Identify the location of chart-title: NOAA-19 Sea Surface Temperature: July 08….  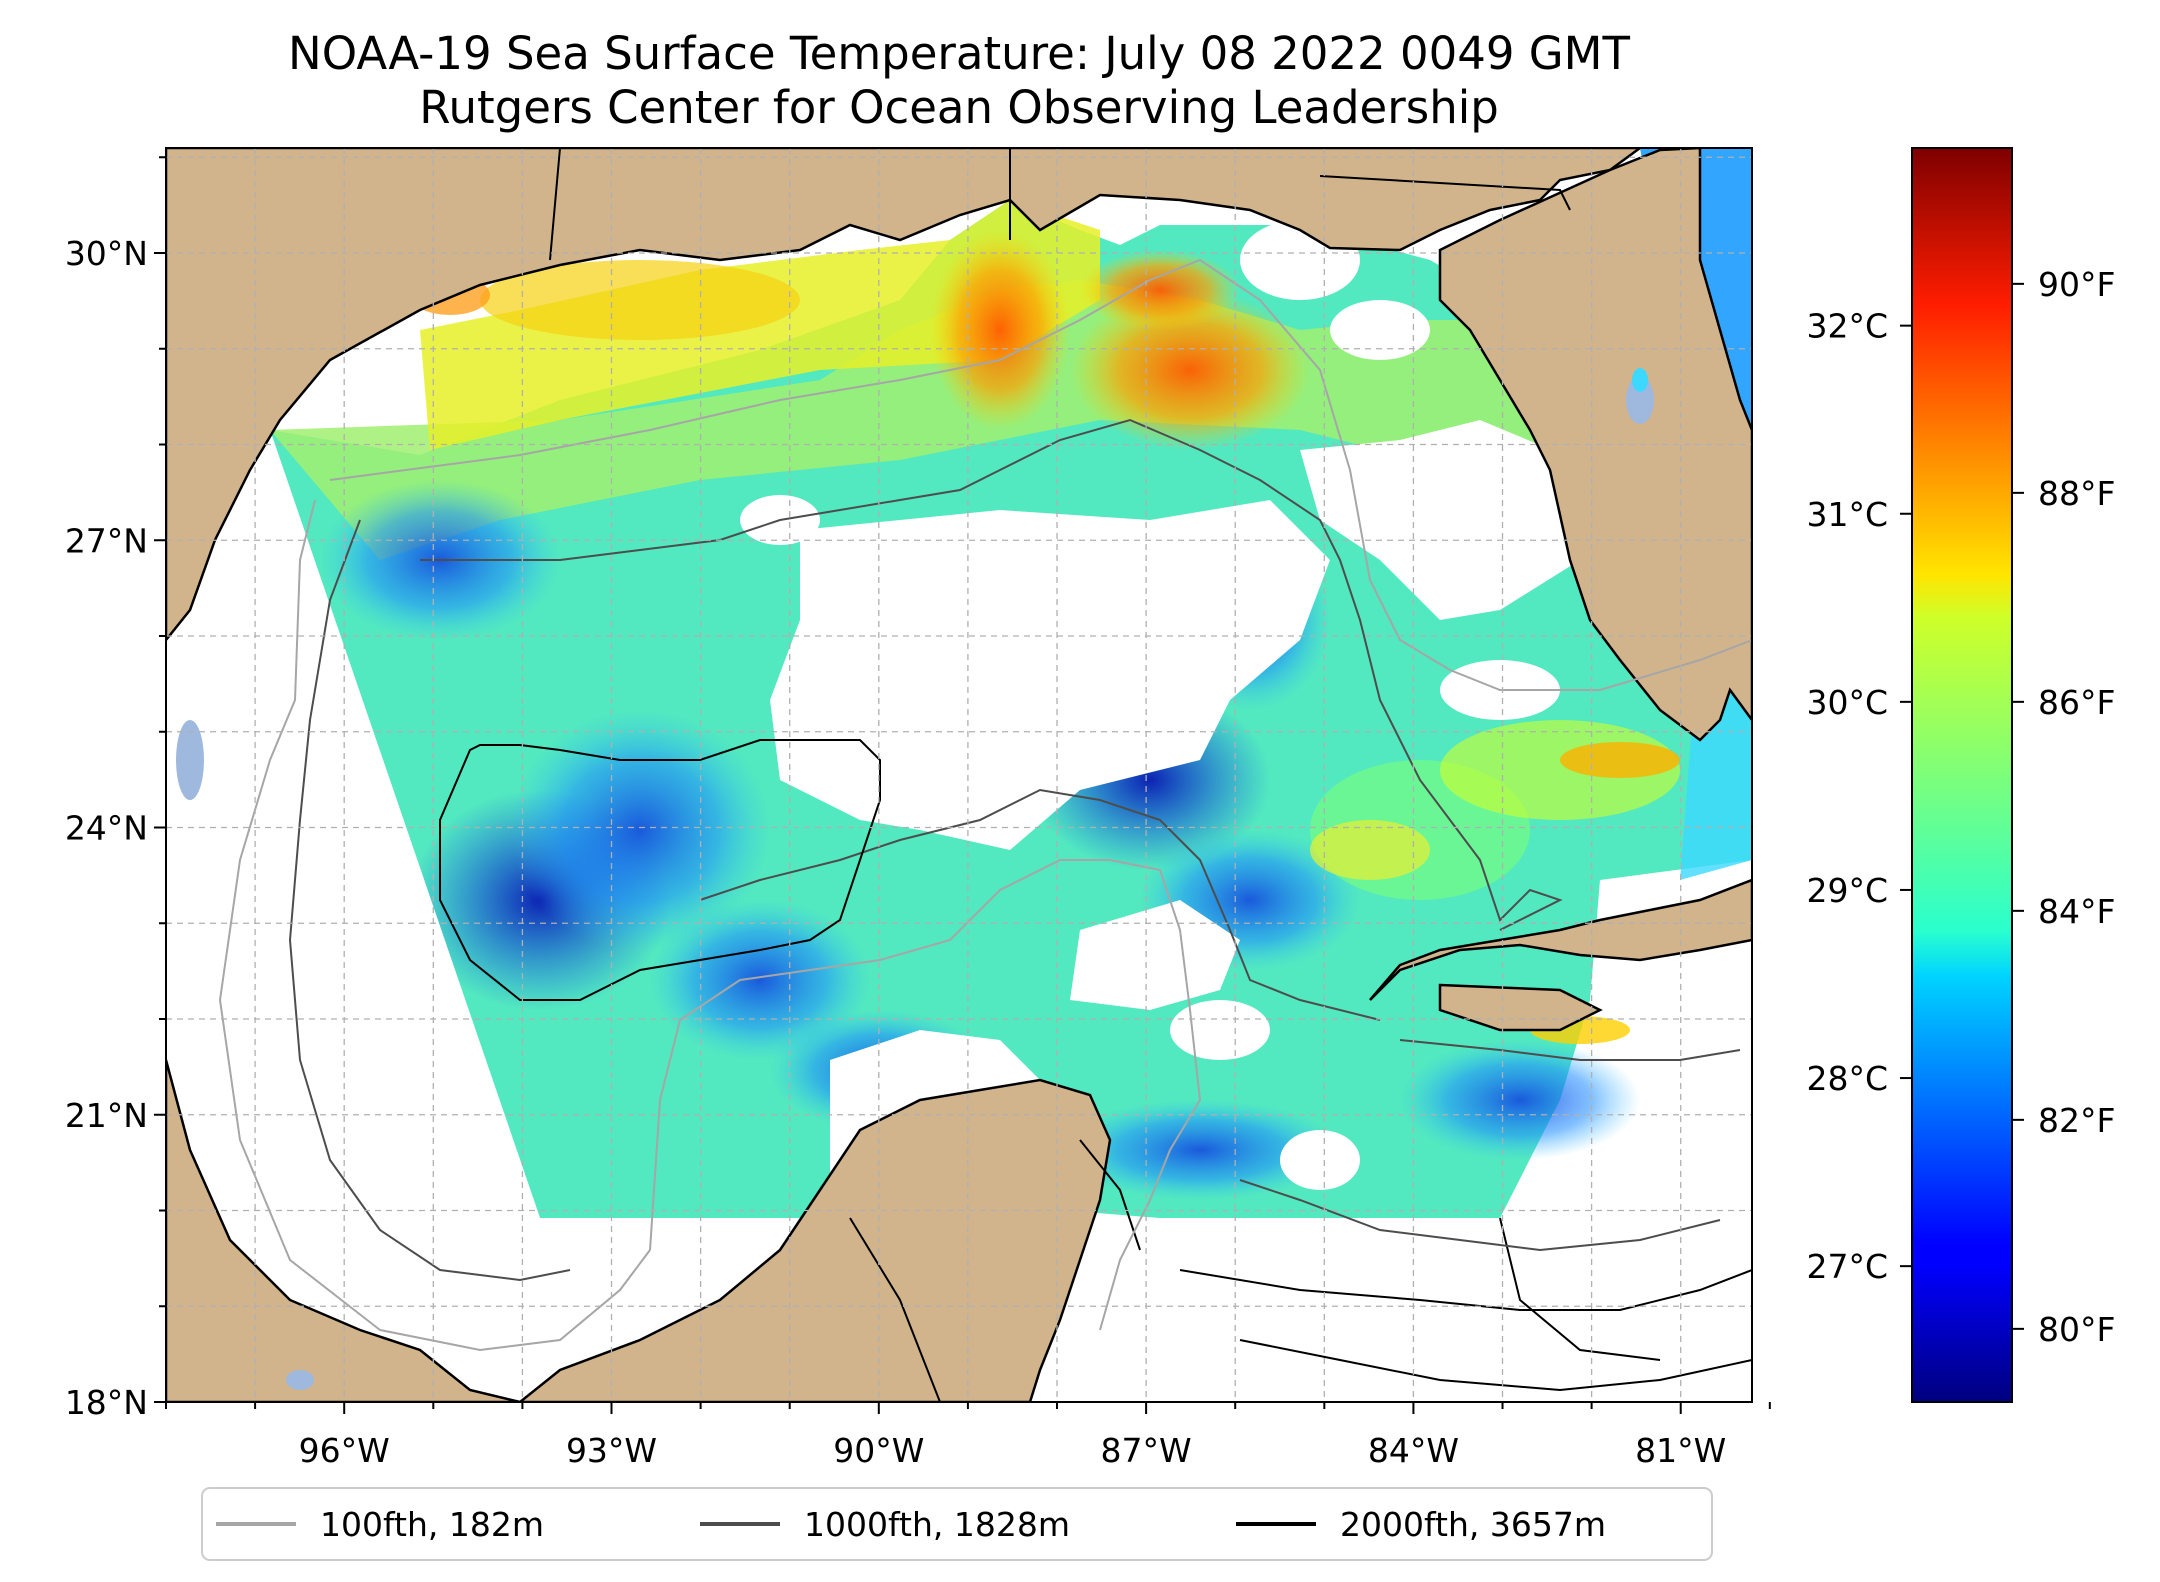
(959, 53).